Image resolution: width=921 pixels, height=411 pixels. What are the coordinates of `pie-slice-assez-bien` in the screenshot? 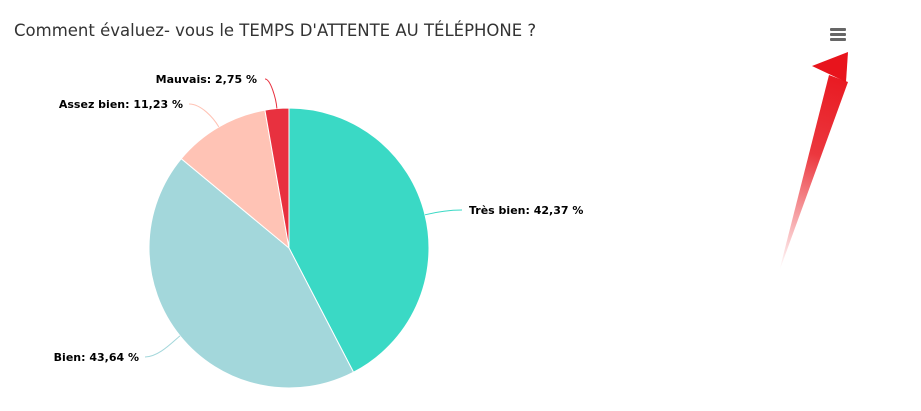 It's located at (235, 179).